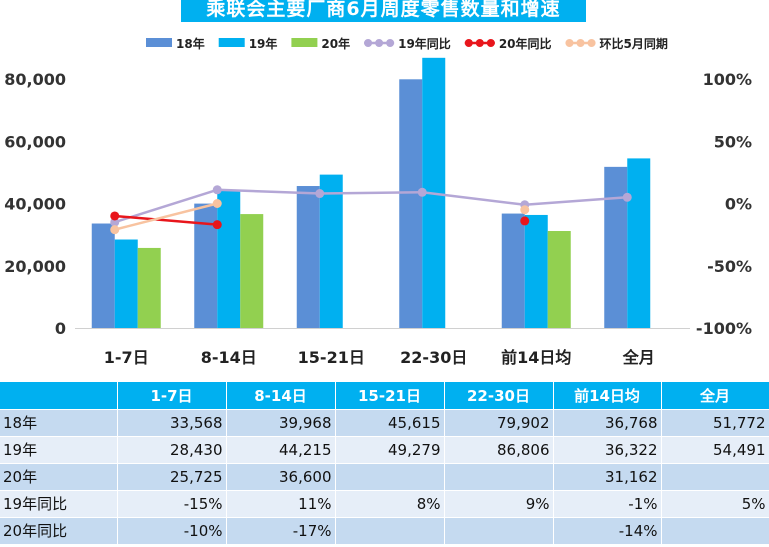  I want to click on table-cell: 54,491, so click(715, 450).